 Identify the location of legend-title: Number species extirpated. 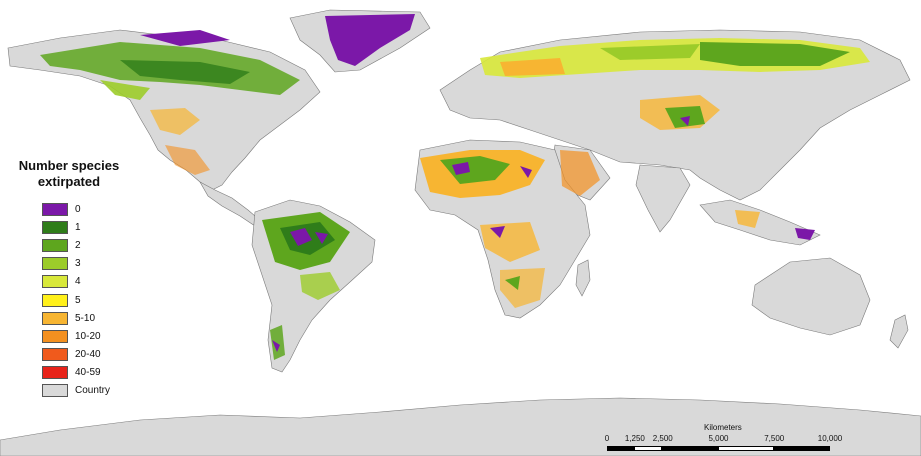
(69, 174).